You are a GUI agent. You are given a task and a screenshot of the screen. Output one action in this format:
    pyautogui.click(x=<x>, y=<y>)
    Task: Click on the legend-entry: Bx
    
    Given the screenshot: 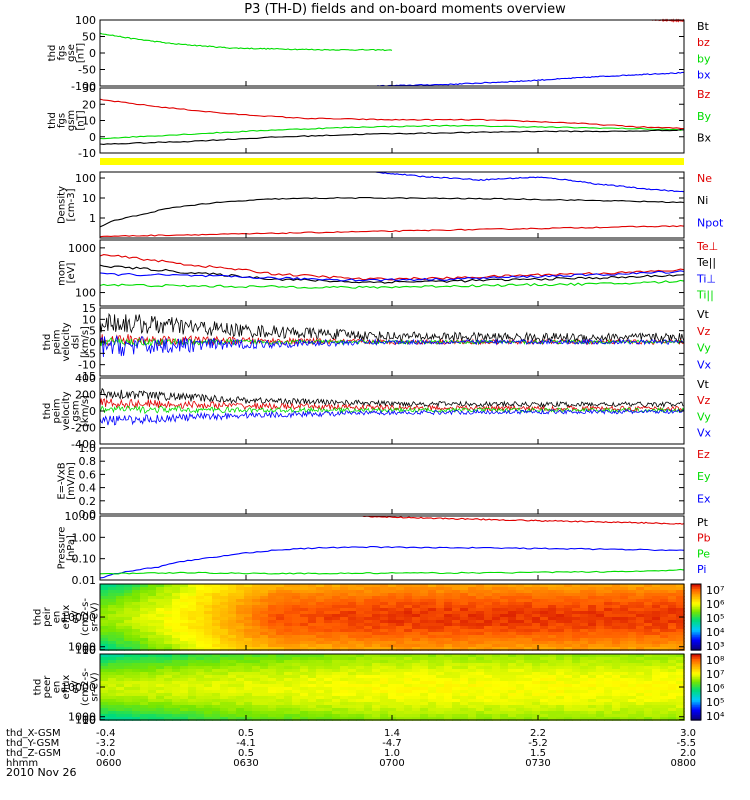 What is the action you would take?
    pyautogui.click(x=704, y=138)
    